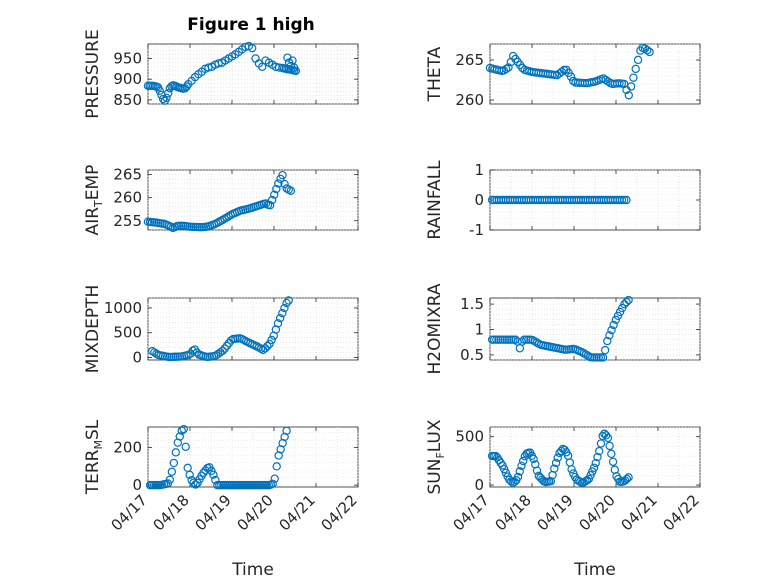  I want to click on y-axis-label-tail: SL, so click(93, 429).